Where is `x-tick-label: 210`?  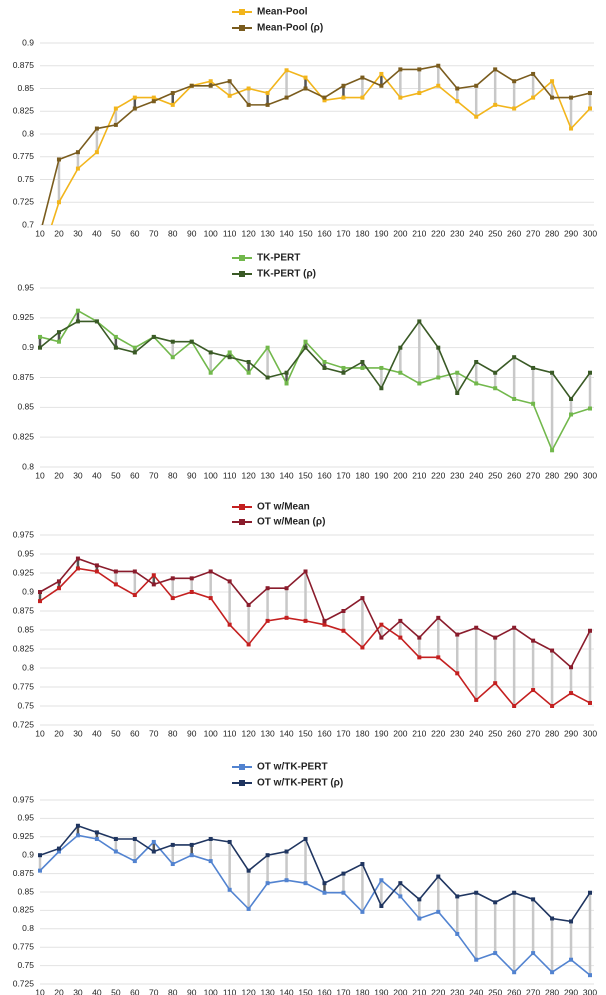 x-tick-label: 210 is located at coordinates (419, 233).